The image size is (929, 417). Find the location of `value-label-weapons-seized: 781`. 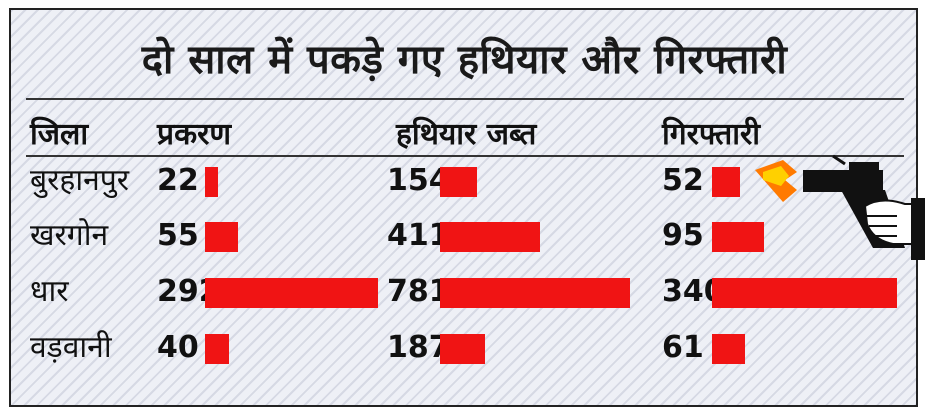

value-label-weapons-seized: 781 is located at coordinates (418, 291).